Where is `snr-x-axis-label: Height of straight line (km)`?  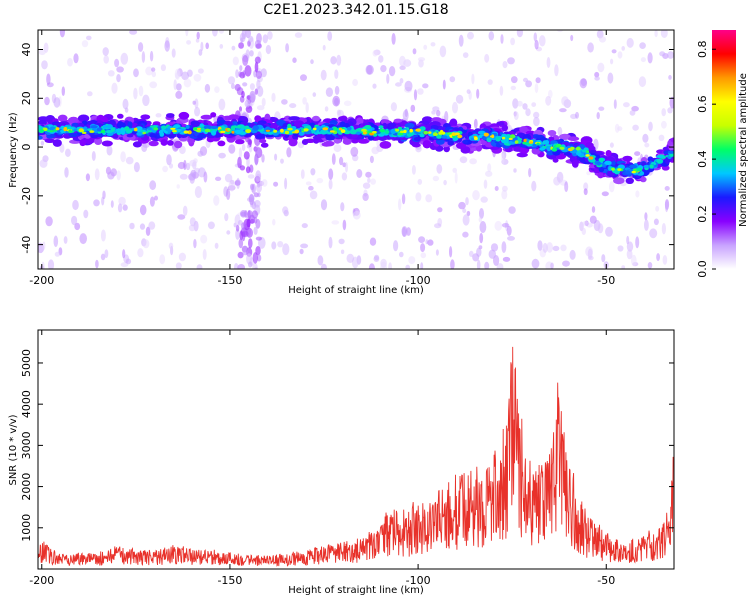 snr-x-axis-label: Height of straight line (km) is located at coordinates (356, 590).